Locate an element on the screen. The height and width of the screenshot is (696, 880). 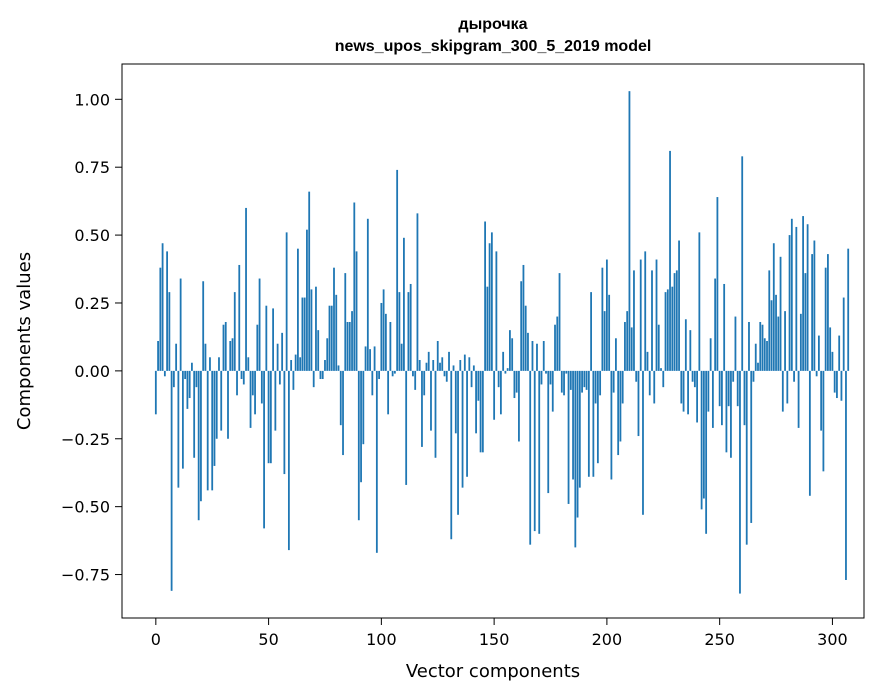
x-tick-label: 300 is located at coordinates (832, 639).